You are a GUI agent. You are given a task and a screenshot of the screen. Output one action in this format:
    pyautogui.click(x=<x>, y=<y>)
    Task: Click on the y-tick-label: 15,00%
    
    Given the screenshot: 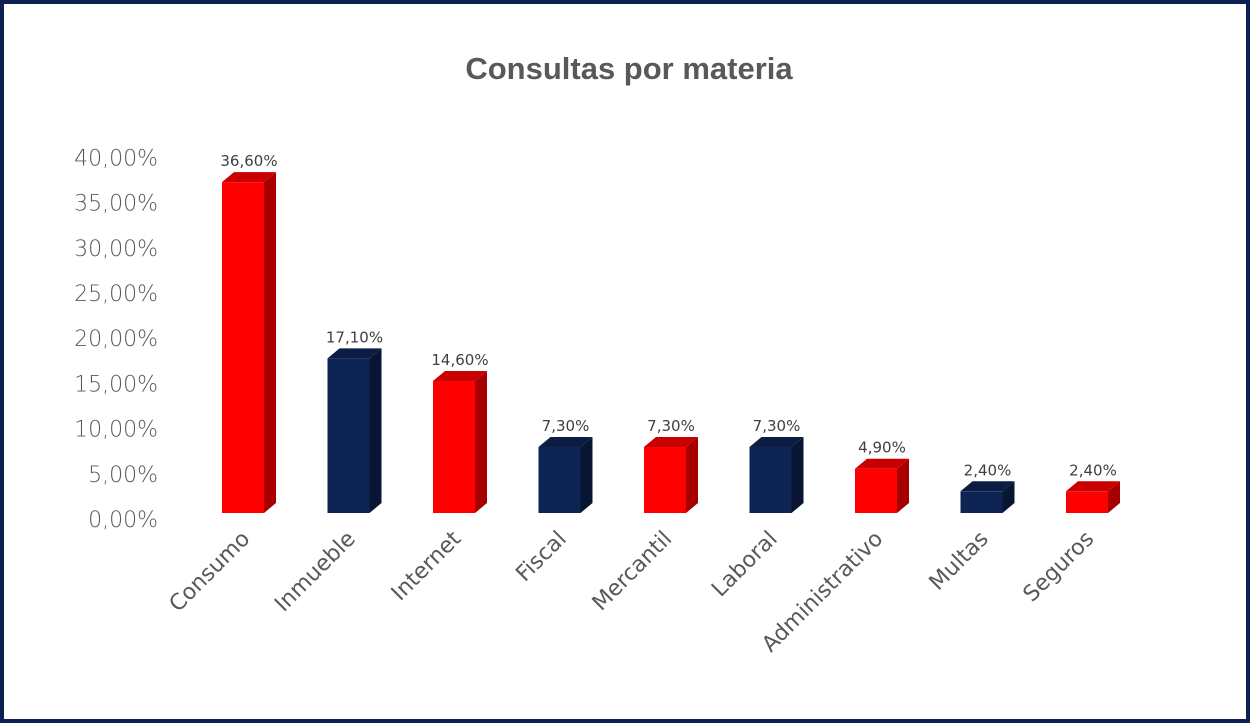 What is the action you would take?
    pyautogui.click(x=116, y=384)
    